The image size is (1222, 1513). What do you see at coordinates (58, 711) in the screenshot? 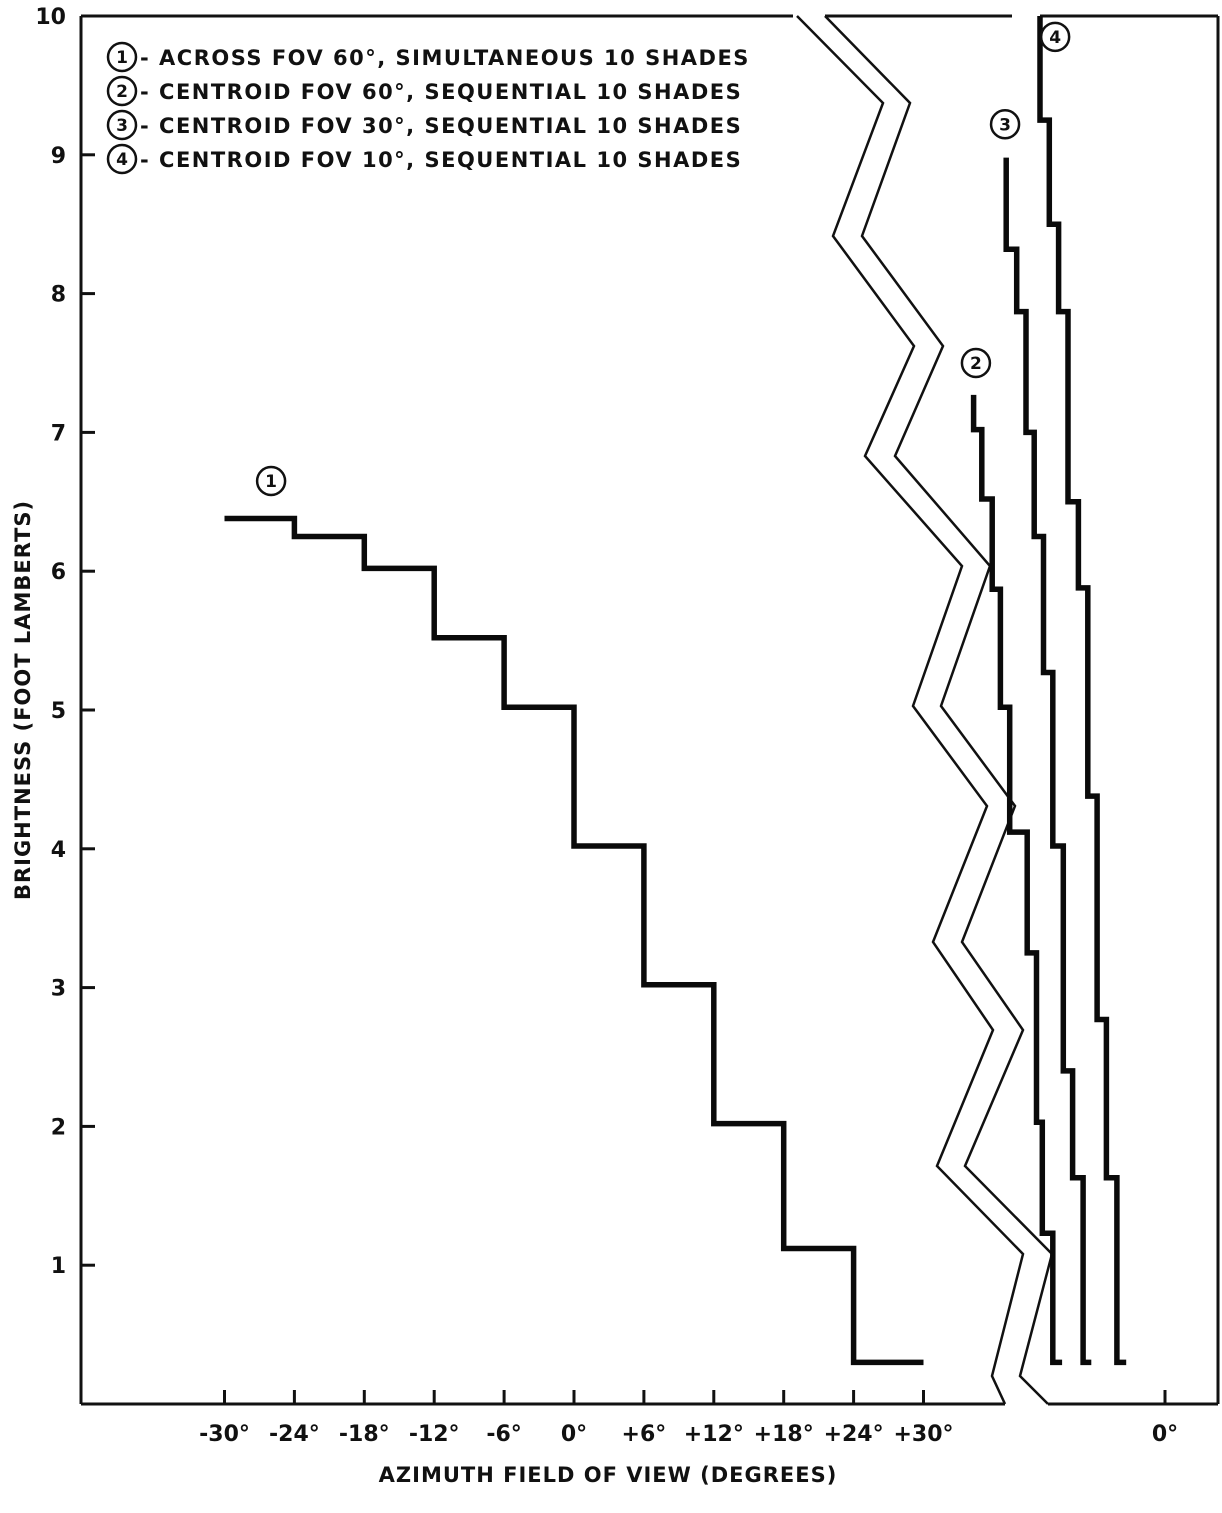
I see `y-tick-label: 5` at bounding box center [58, 711].